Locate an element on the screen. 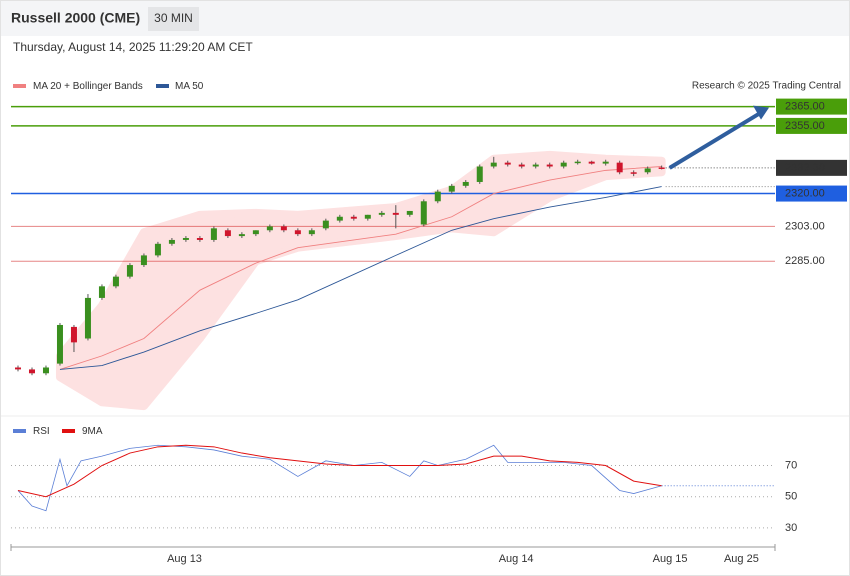  level-label: 2355.00 is located at coordinates (805, 126).